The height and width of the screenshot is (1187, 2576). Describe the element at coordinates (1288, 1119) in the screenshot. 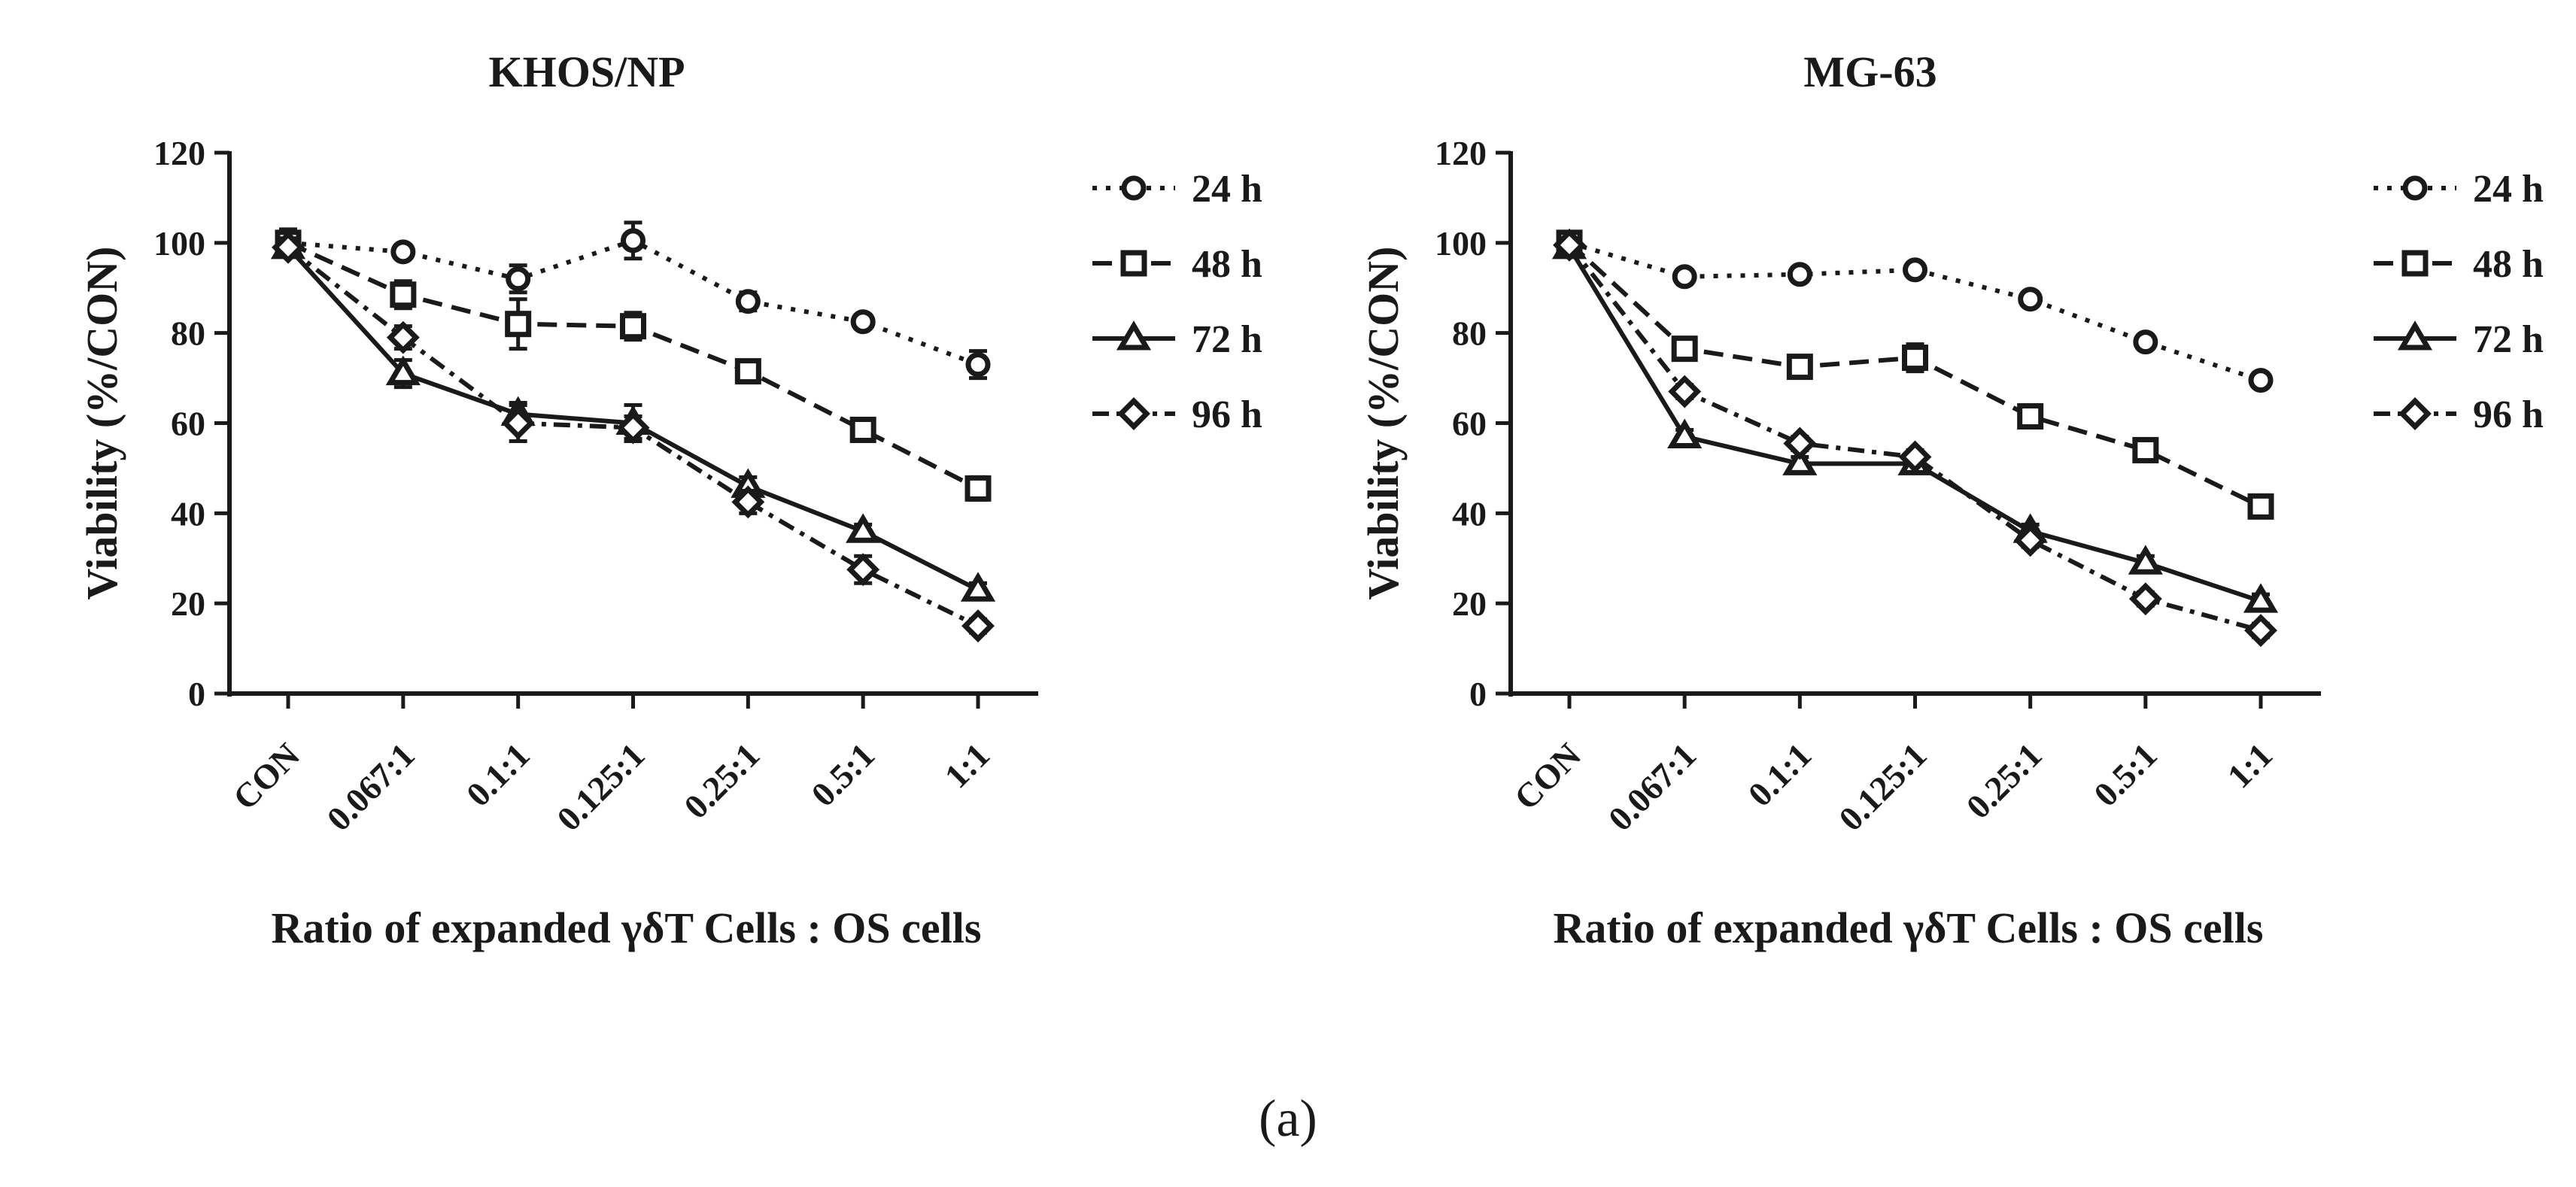

I see `figure-caption: (a)` at that location.